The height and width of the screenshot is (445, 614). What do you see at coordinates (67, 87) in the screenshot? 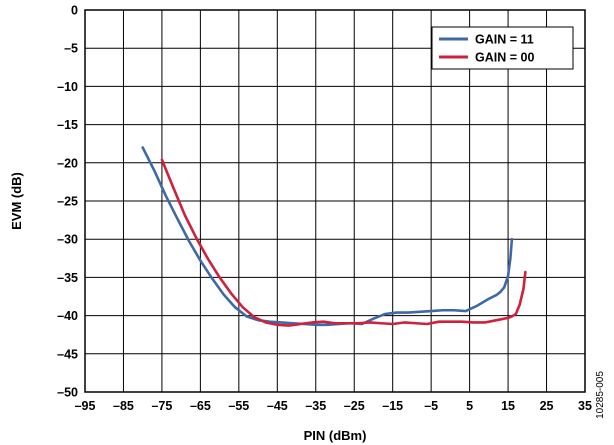
I see `y-tick-label: –10` at bounding box center [67, 87].